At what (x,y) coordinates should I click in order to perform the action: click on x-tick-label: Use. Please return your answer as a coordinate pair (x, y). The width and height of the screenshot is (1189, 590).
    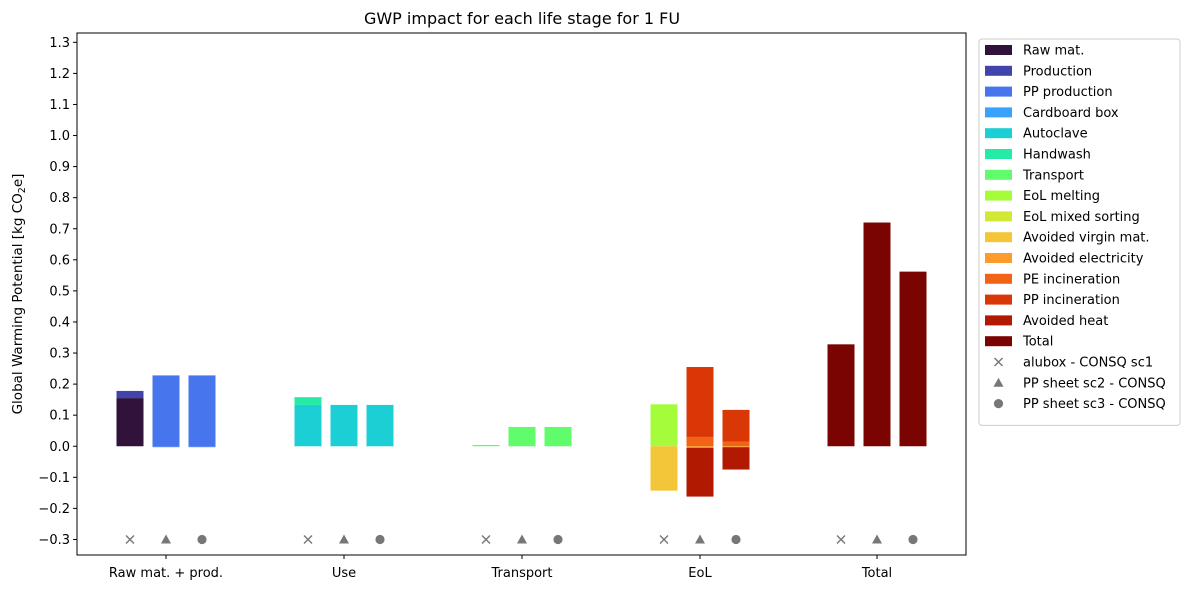
    Looking at the image, I should click on (344, 573).